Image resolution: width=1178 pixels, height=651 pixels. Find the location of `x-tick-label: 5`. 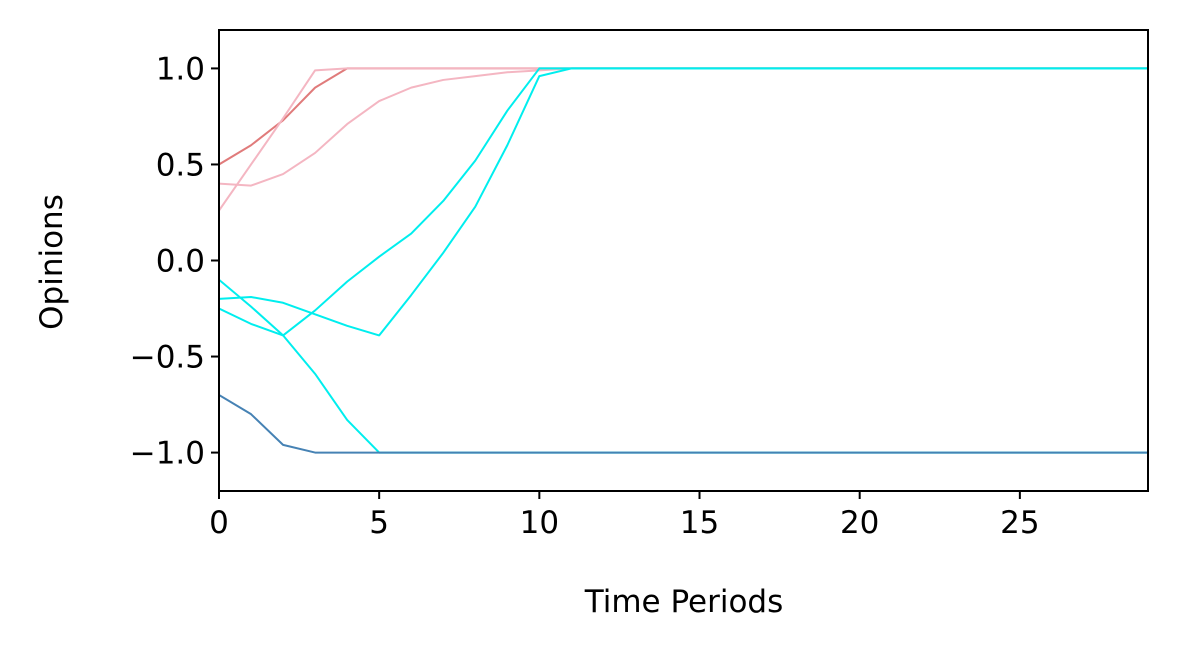

x-tick-label: 5 is located at coordinates (379, 523).